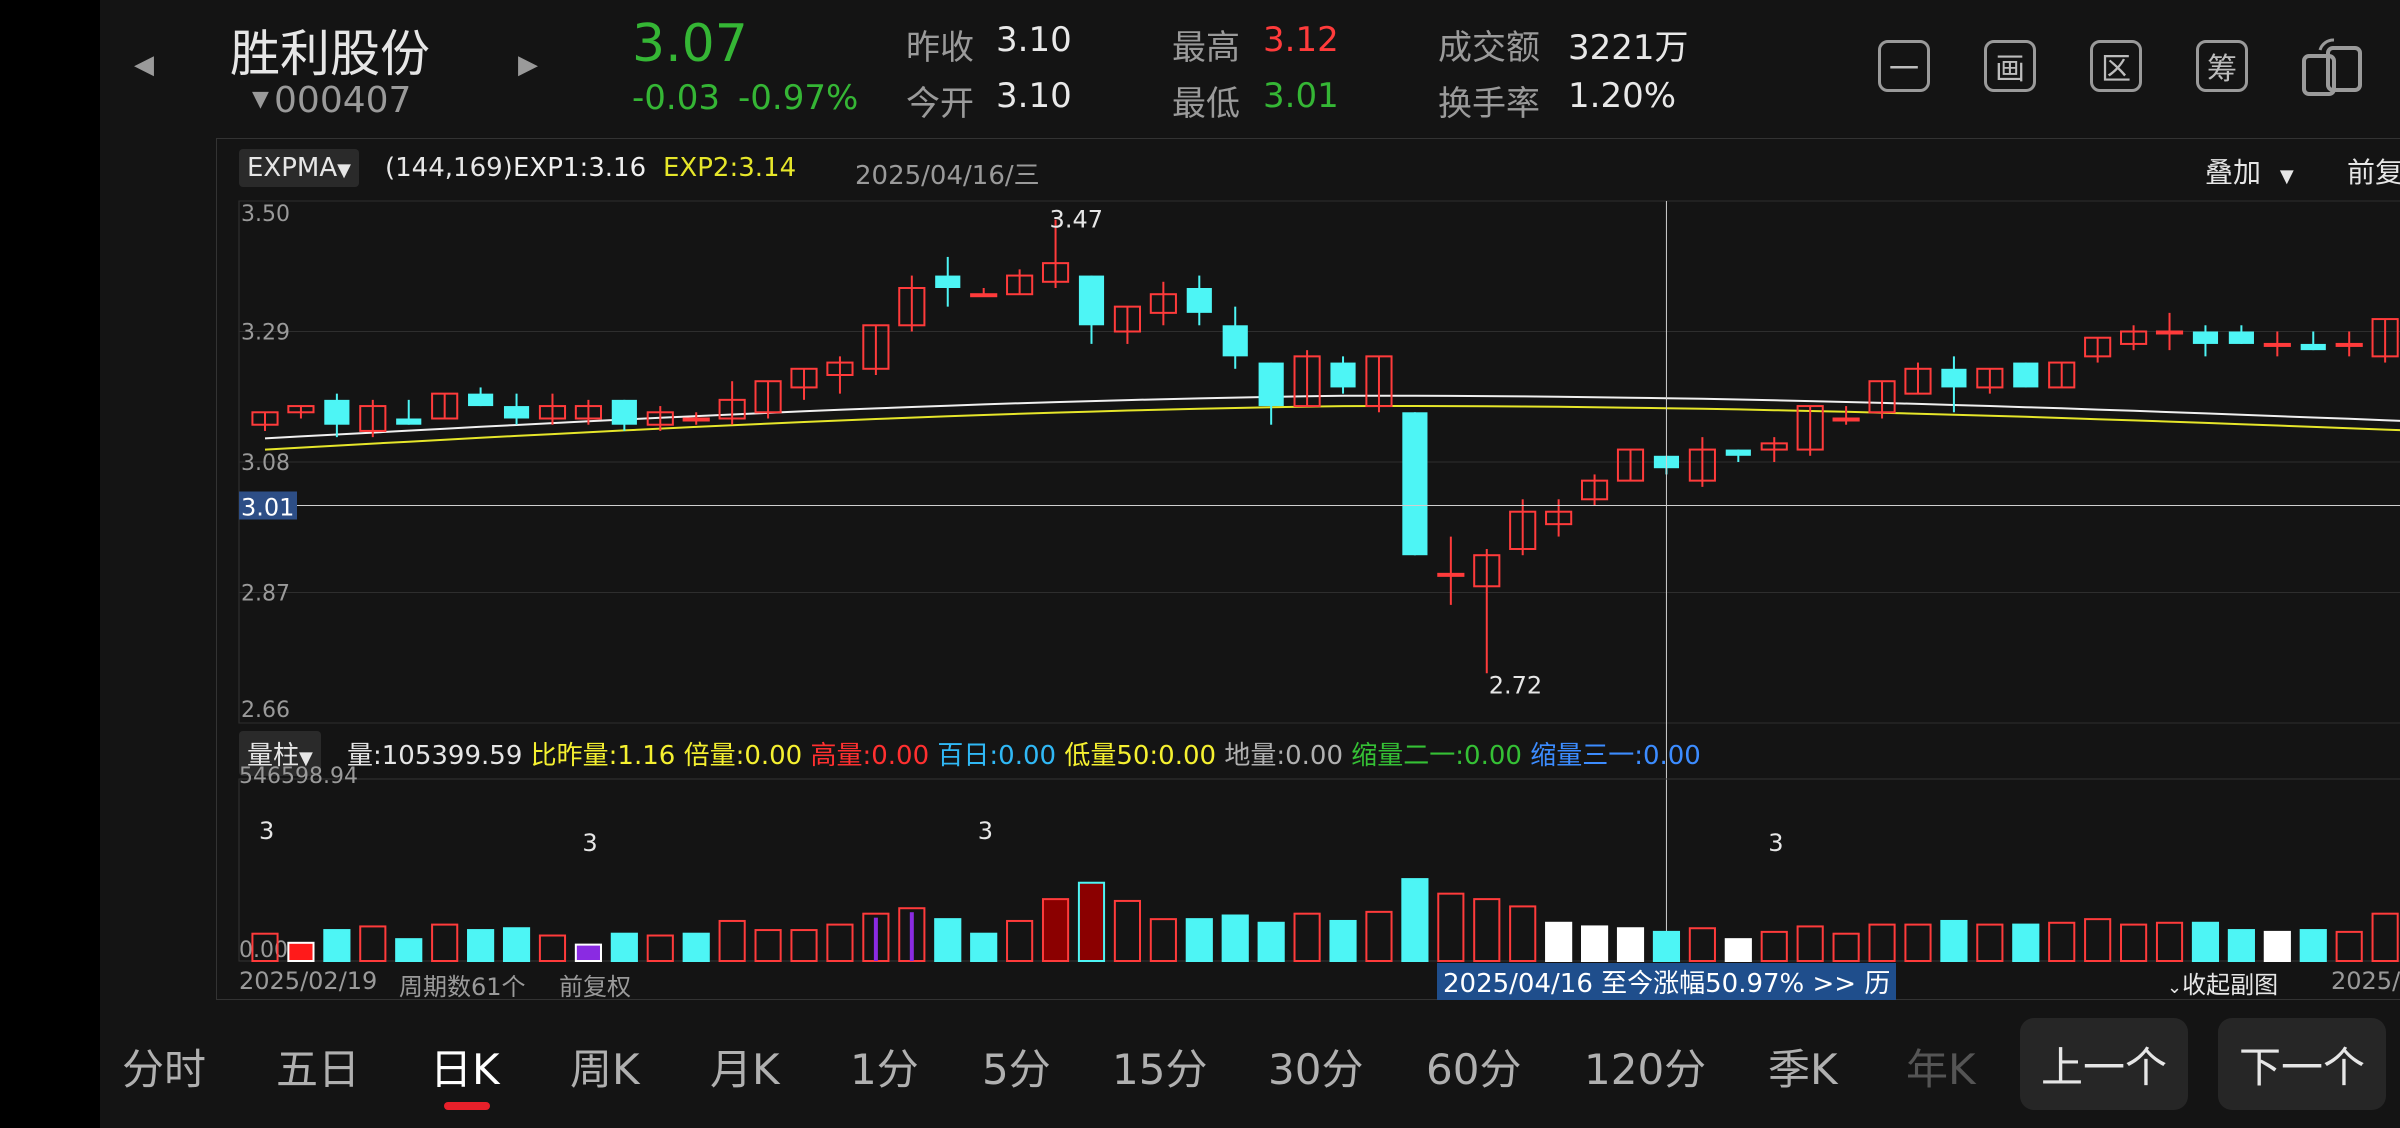 The image size is (2400, 1128). Describe the element at coordinates (308, 981) in the screenshot. I see `start-date: 2025/02/19` at that location.